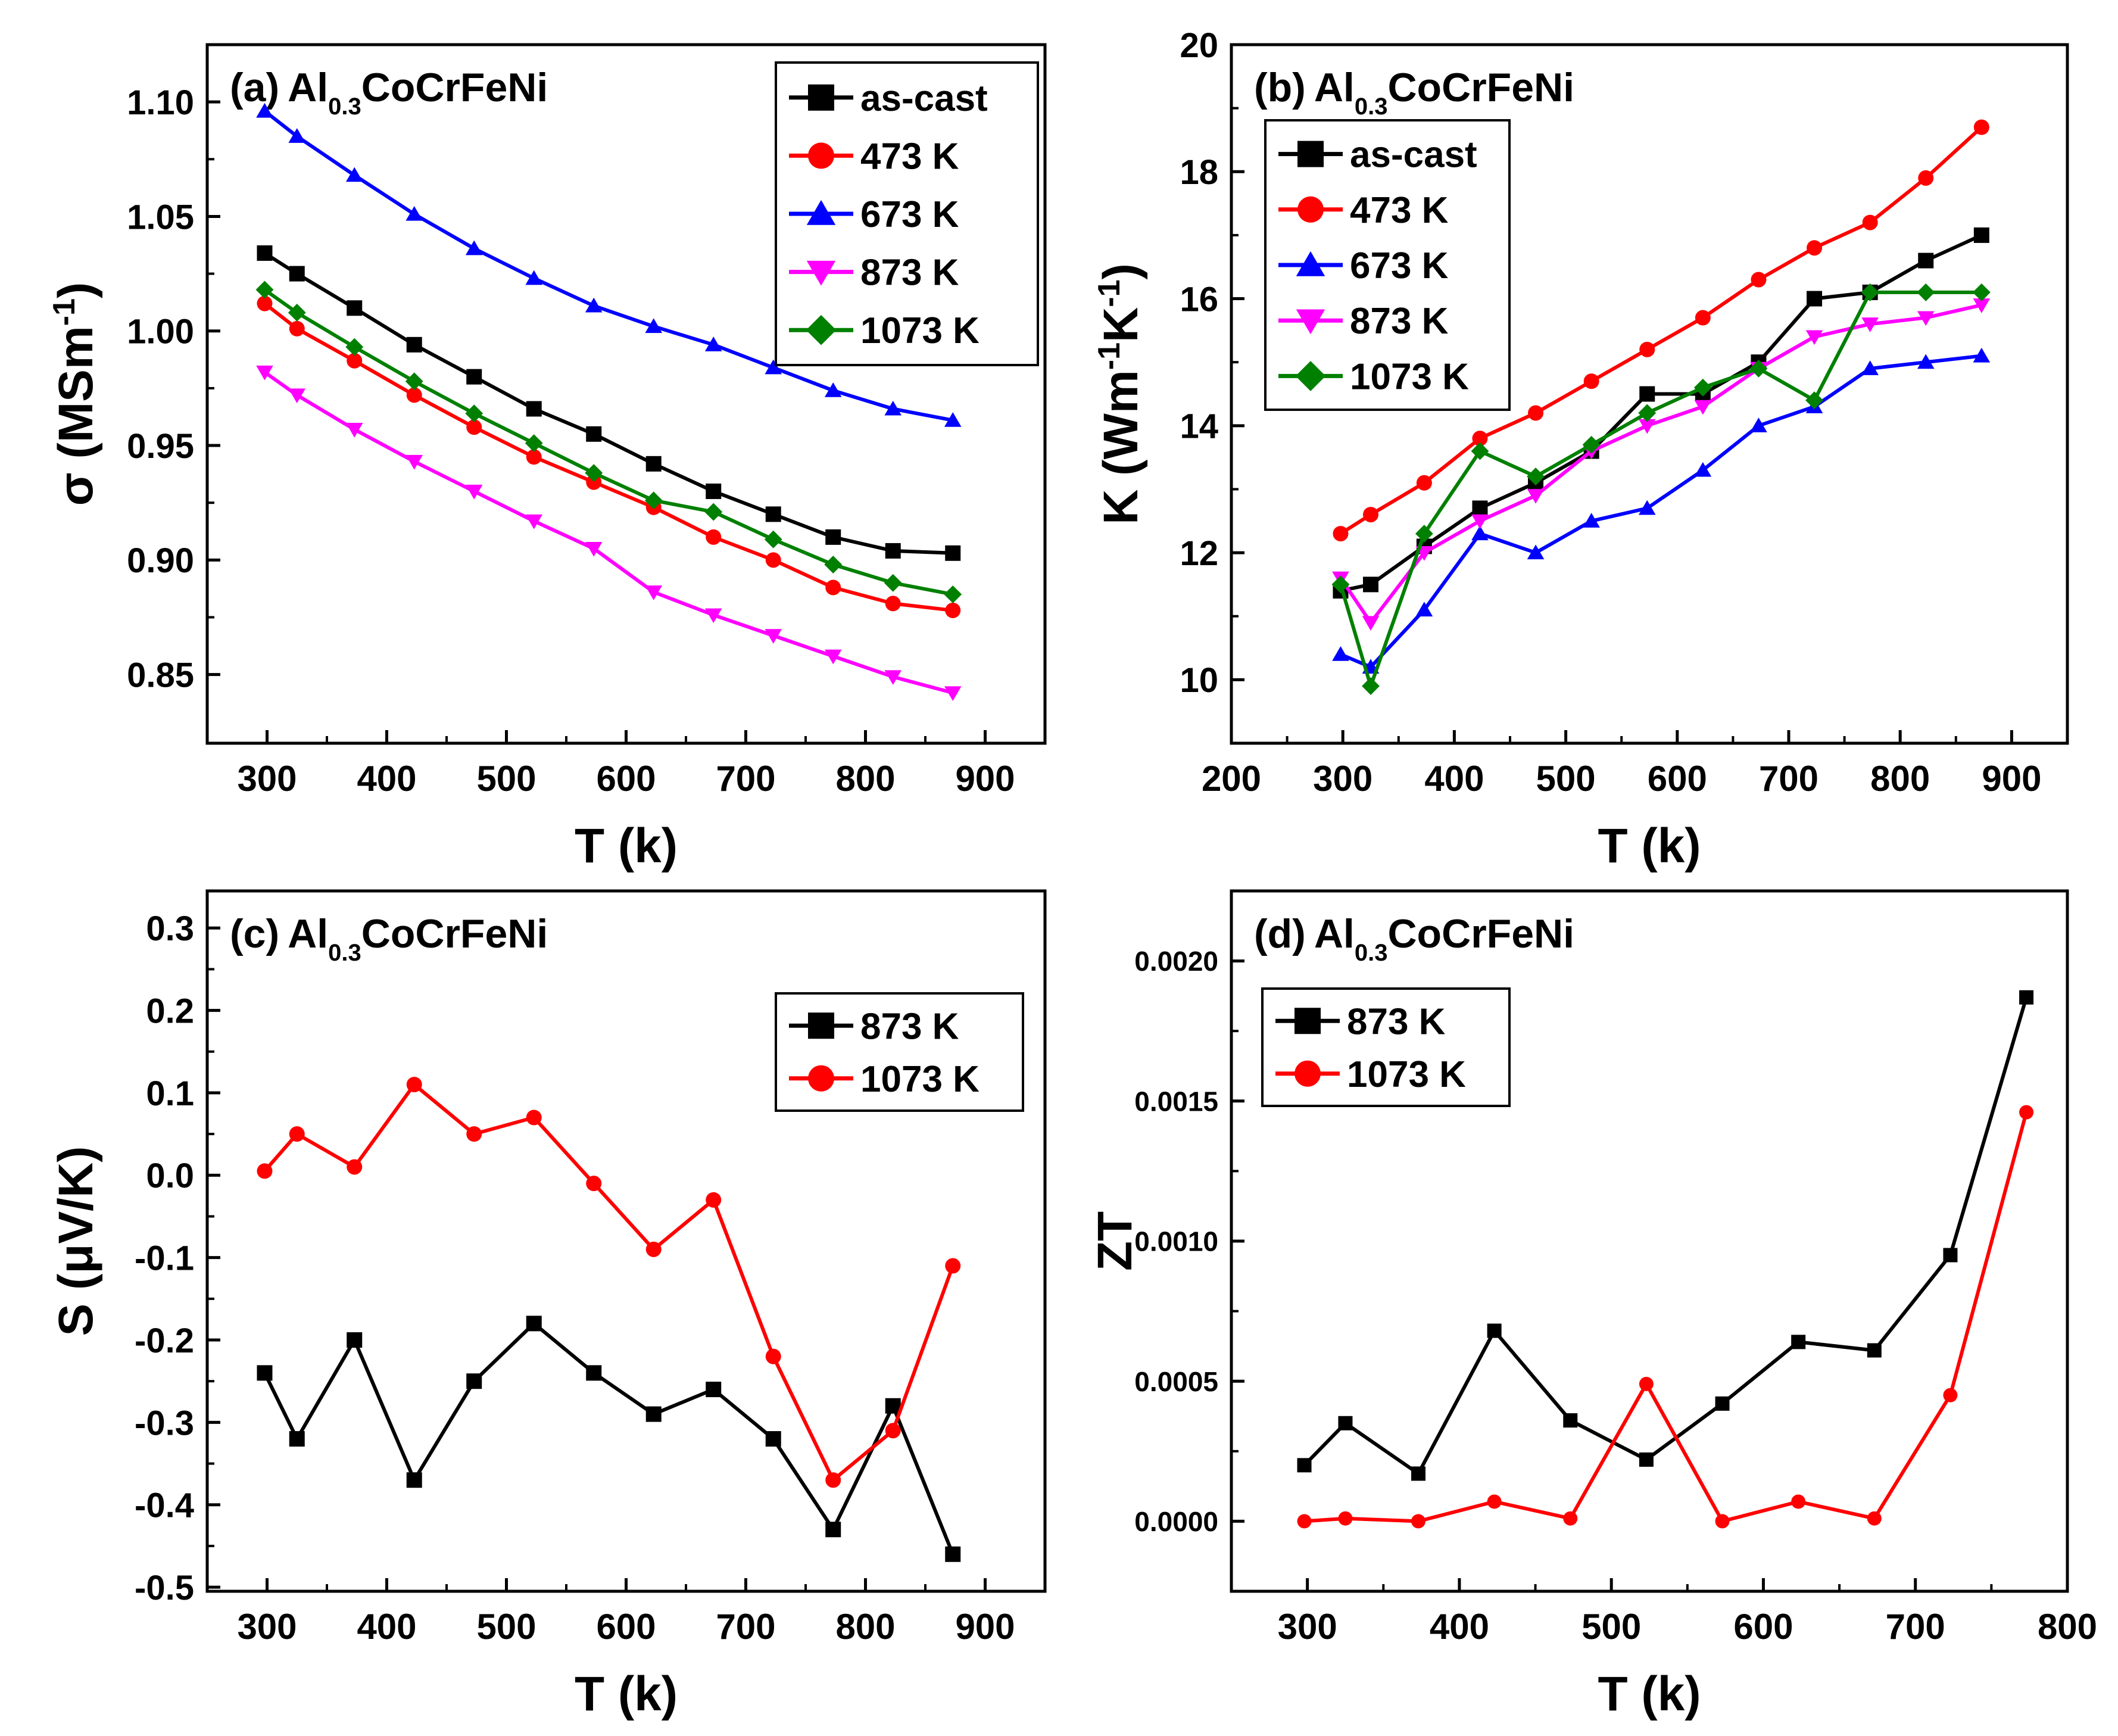 Image resolution: width=2118 pixels, height=1736 pixels. I want to click on y-tick-label: 12, so click(1199, 553).